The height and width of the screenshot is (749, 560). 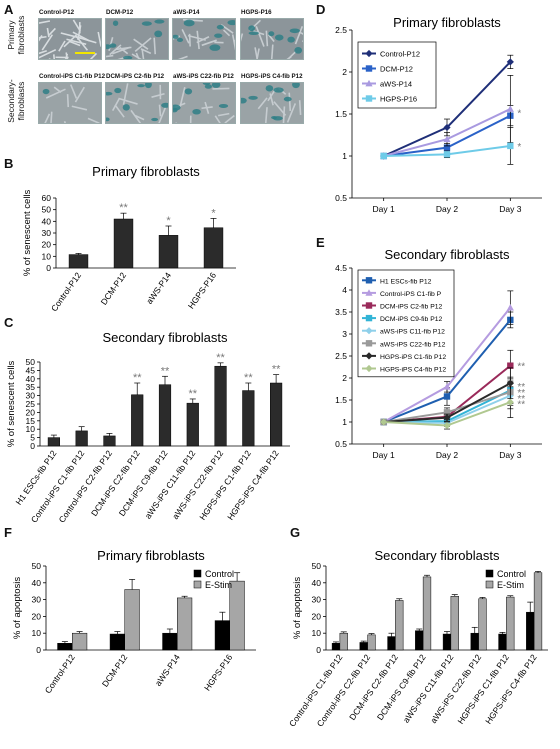 I want to click on y-tick-label: 4, so click(x=344, y=290).